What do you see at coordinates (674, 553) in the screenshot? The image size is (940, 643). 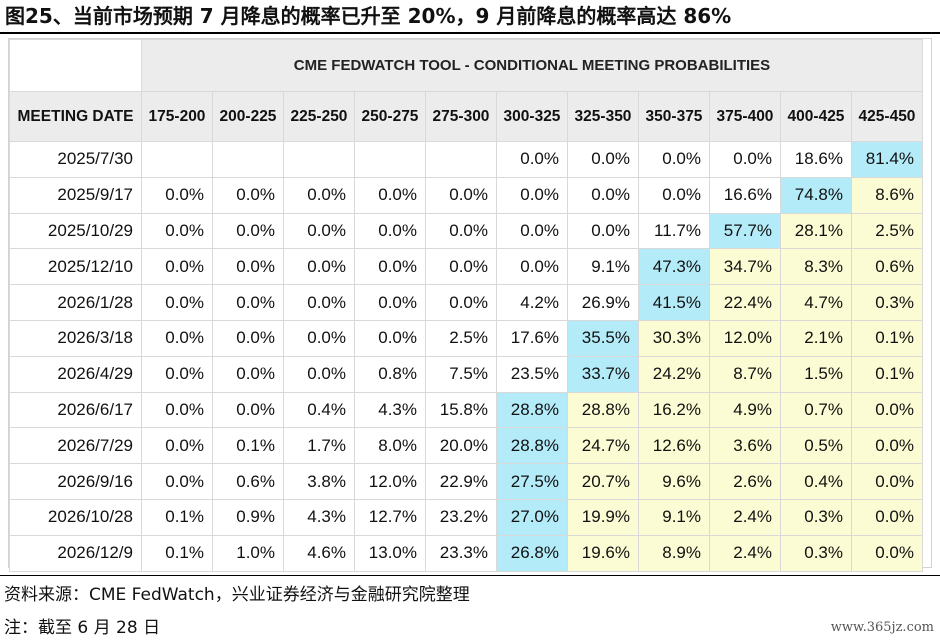 I see `probability-cell: 8.9%` at bounding box center [674, 553].